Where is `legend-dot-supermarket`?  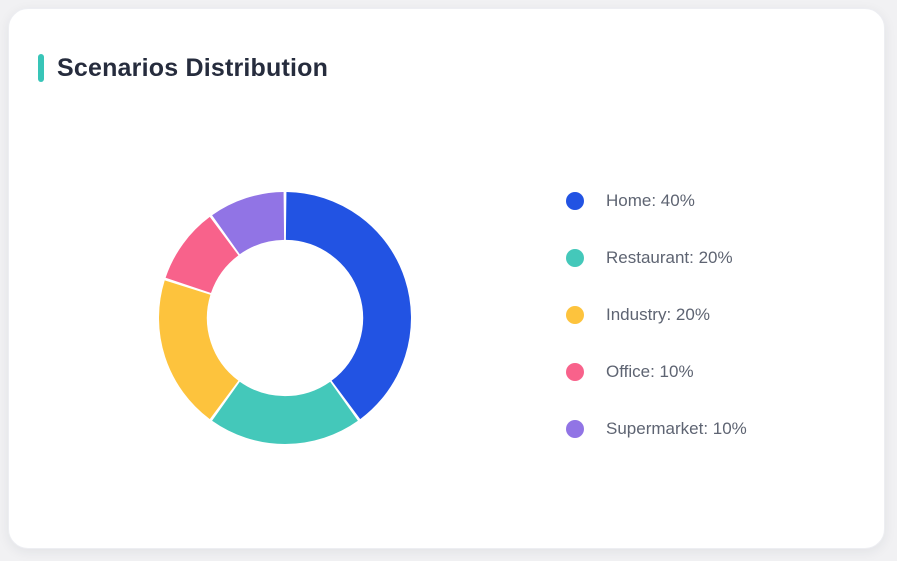 legend-dot-supermarket is located at coordinates (575, 429).